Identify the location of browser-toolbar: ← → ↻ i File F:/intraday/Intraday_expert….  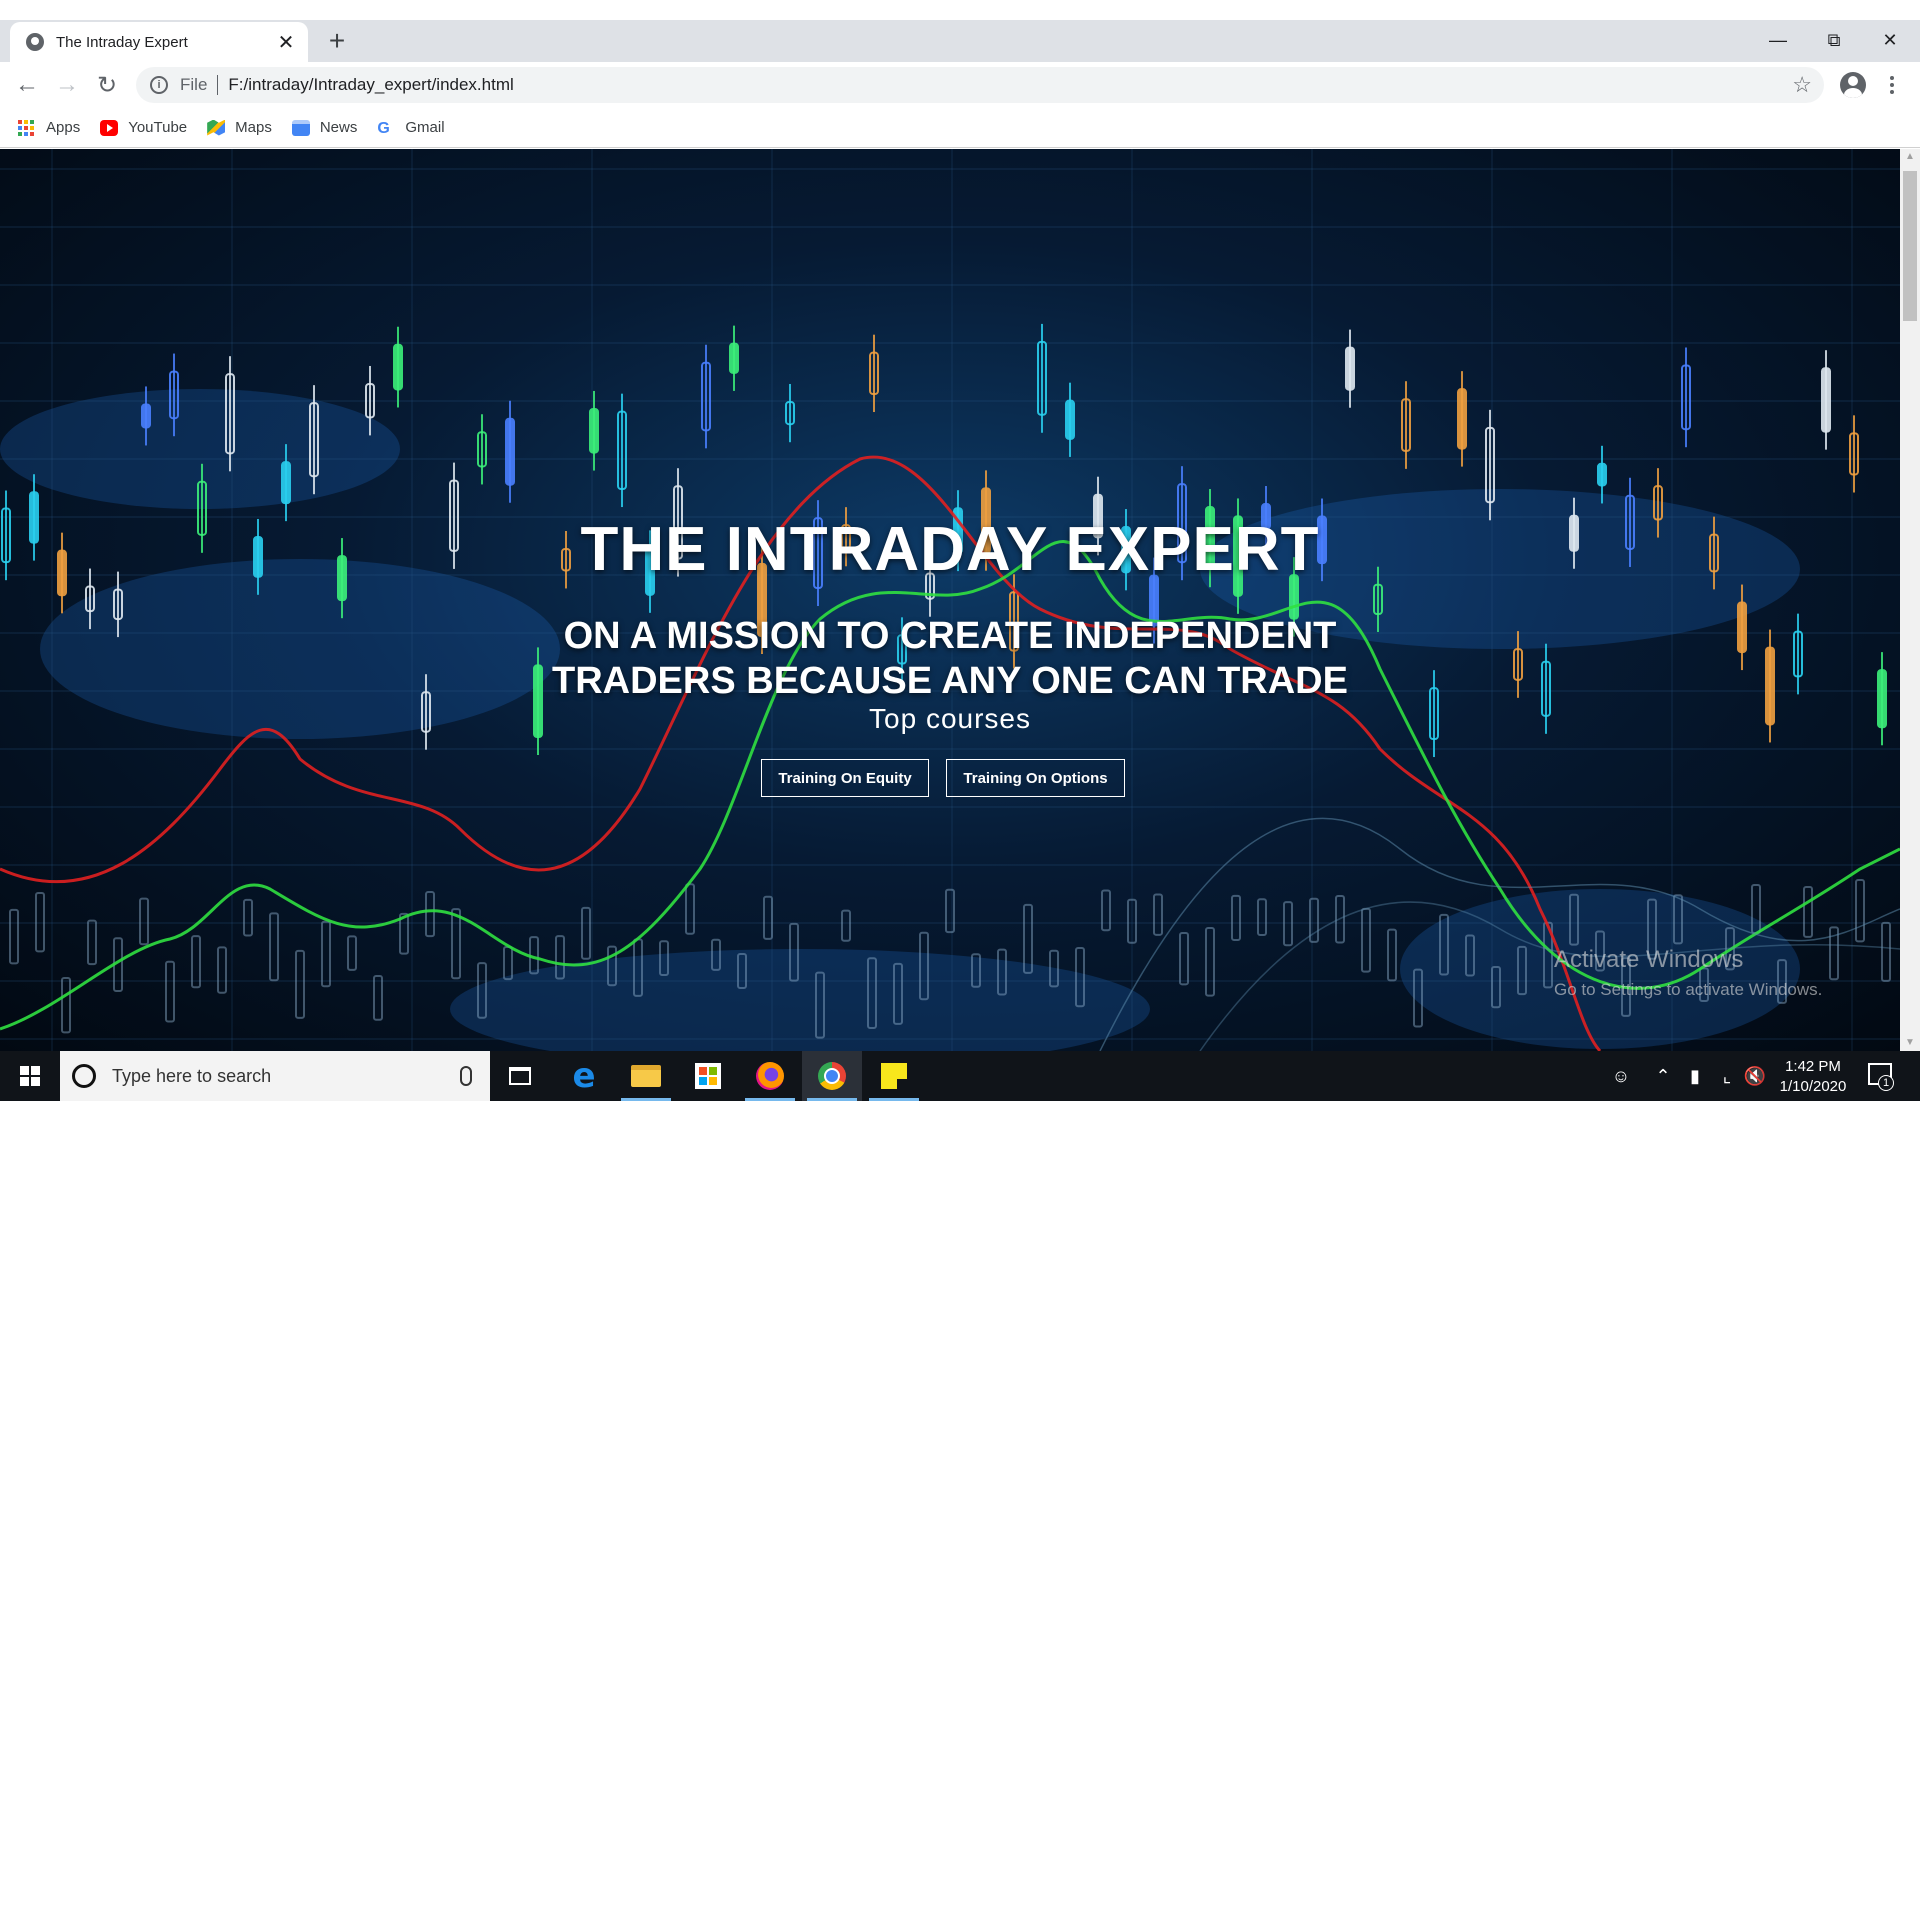
(960, 85).